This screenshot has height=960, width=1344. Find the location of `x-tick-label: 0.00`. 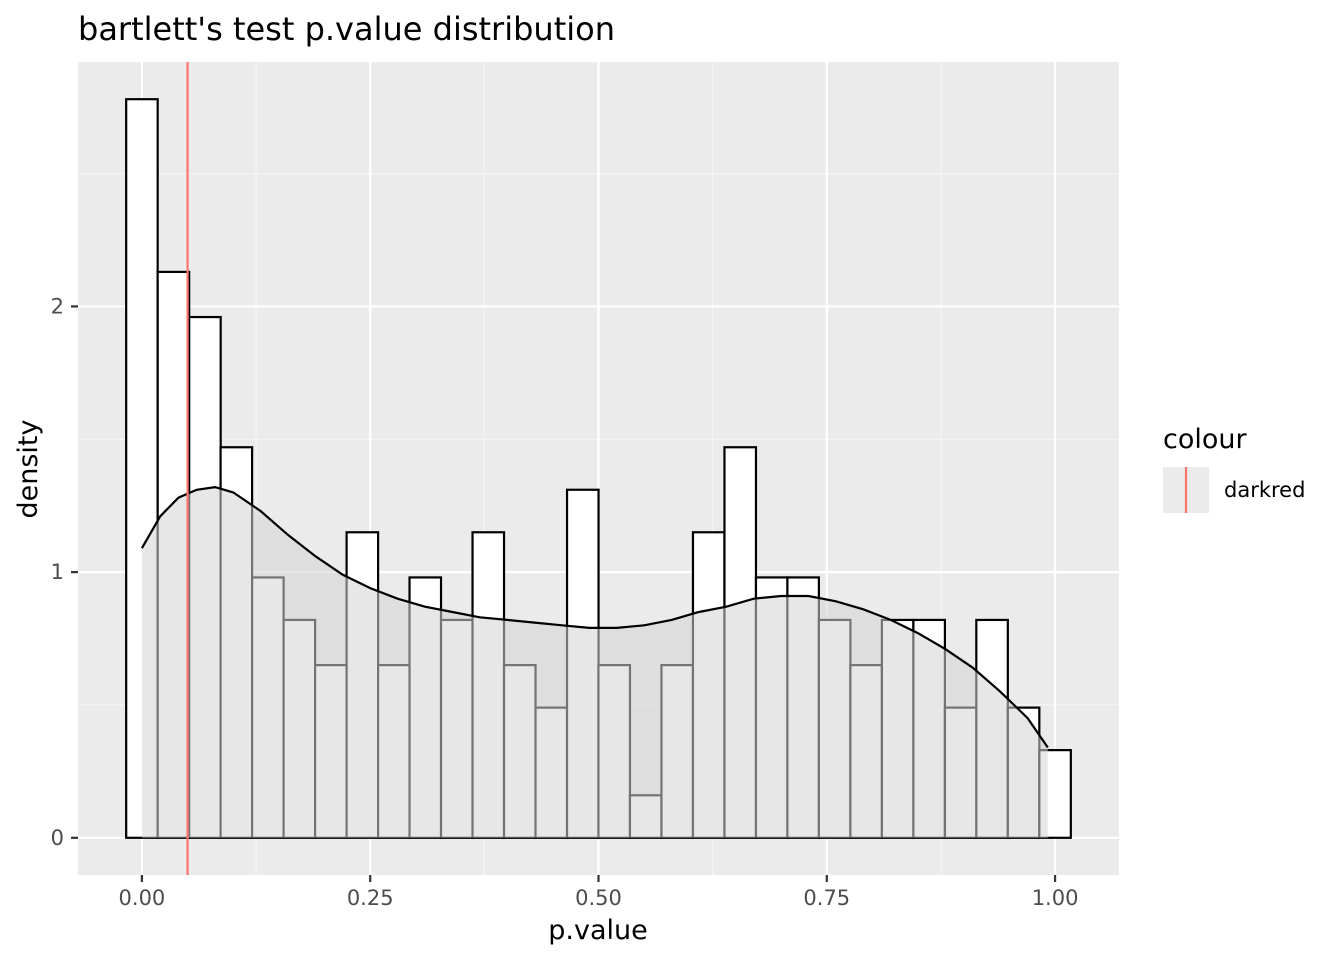

x-tick-label: 0.00 is located at coordinates (142, 898).